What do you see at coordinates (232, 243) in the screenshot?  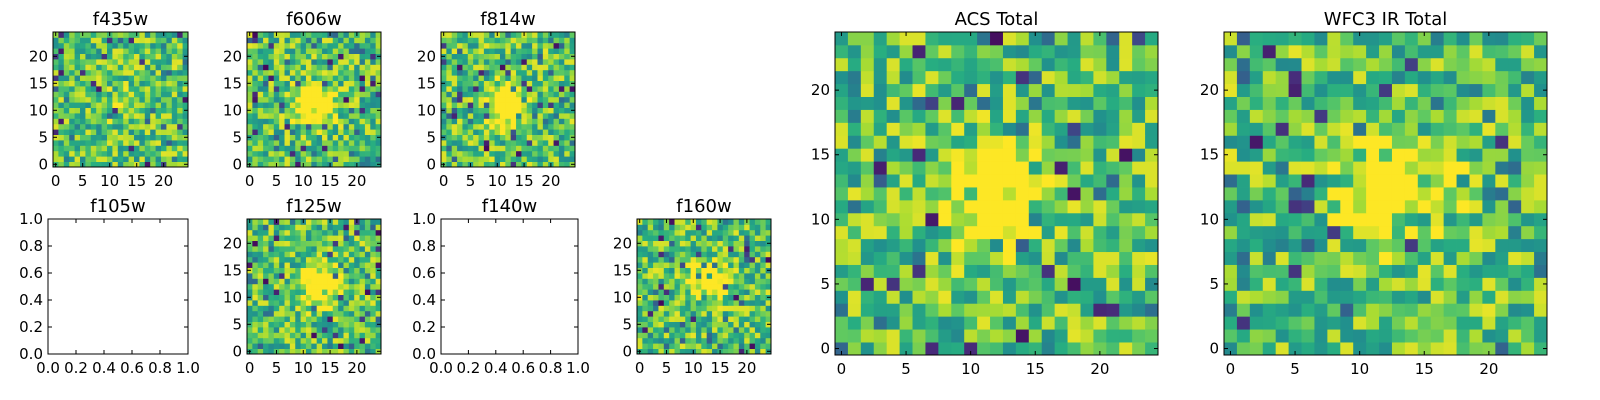 I see `y-tick-label: 20` at bounding box center [232, 243].